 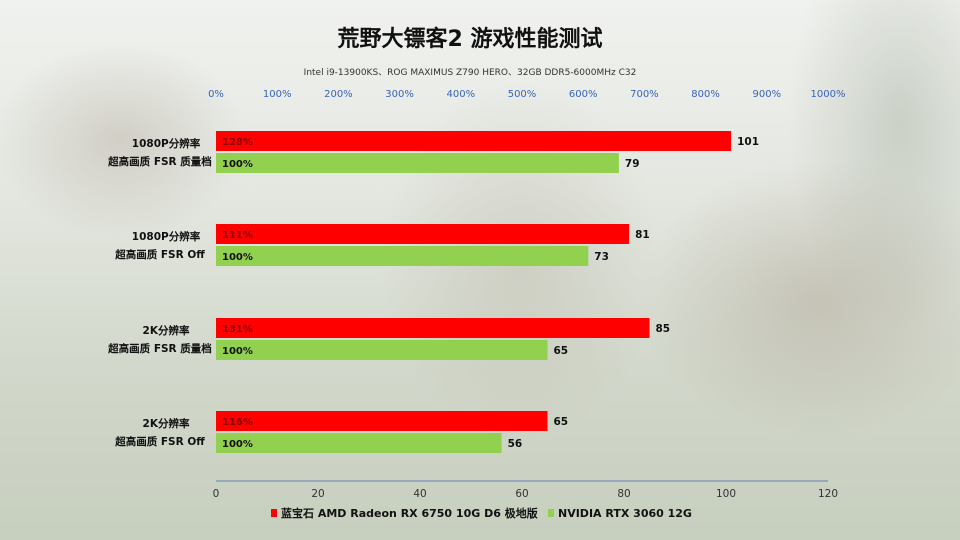 I want to click on bottom-value-axis: 0 20 40 60 80 100 120, so click(x=525, y=490).